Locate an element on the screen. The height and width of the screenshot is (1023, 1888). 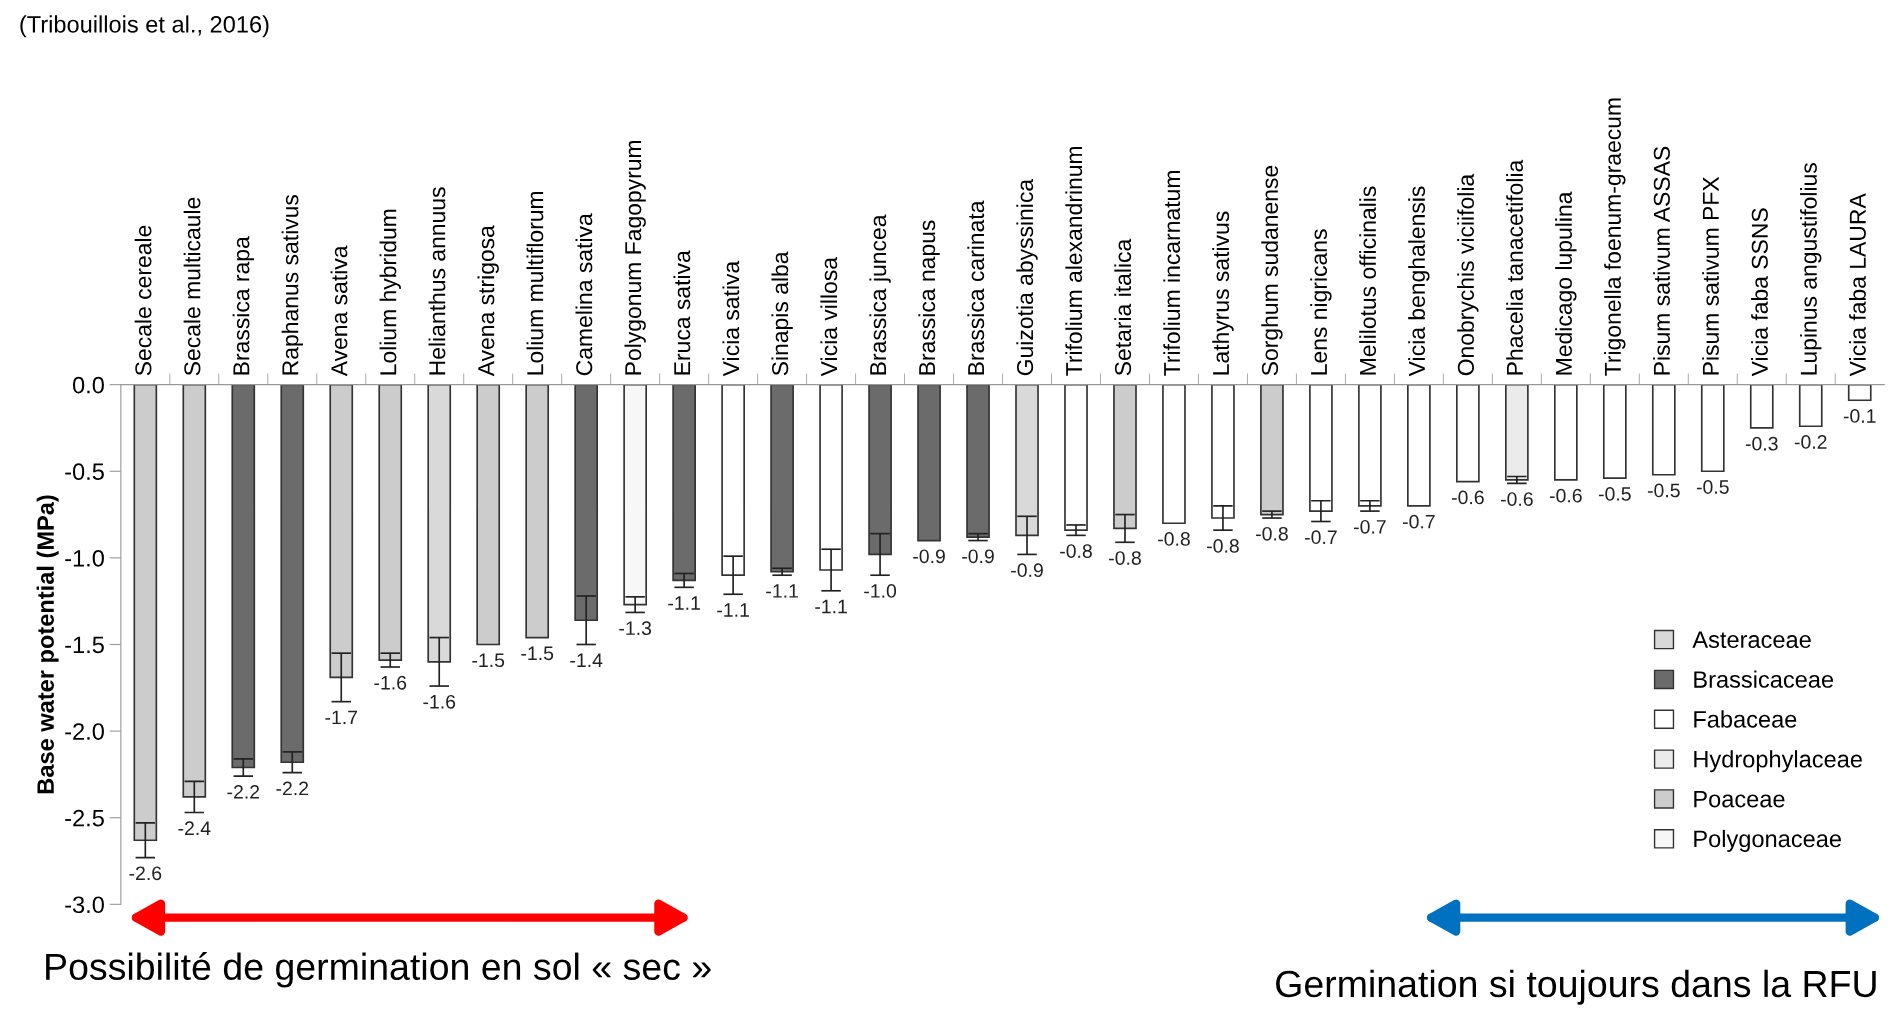
legend-label: Poaceae is located at coordinates (1739, 799).